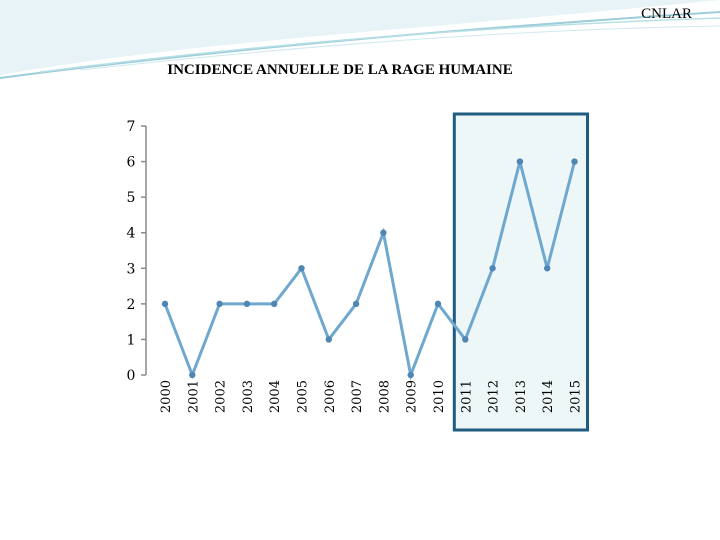  Describe the element at coordinates (166, 396) in the screenshot. I see `x-tick-label: 2000` at that location.